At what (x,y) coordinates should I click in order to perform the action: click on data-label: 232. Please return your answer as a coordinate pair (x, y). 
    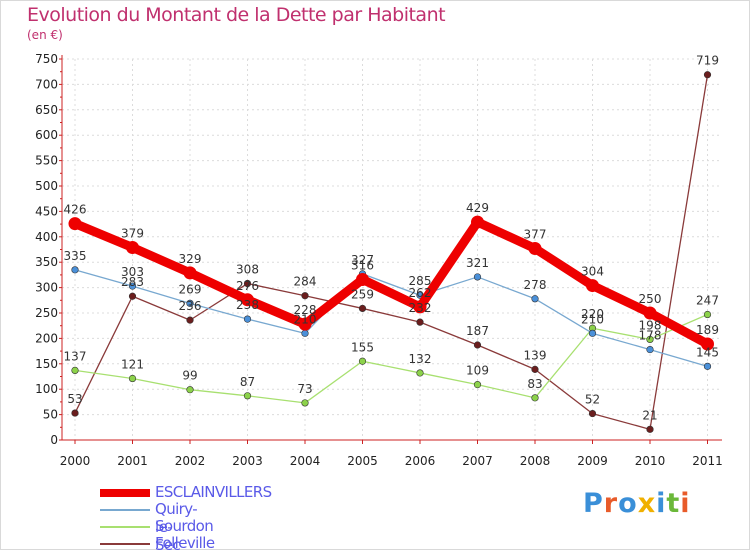
    Looking at the image, I should click on (420, 308).